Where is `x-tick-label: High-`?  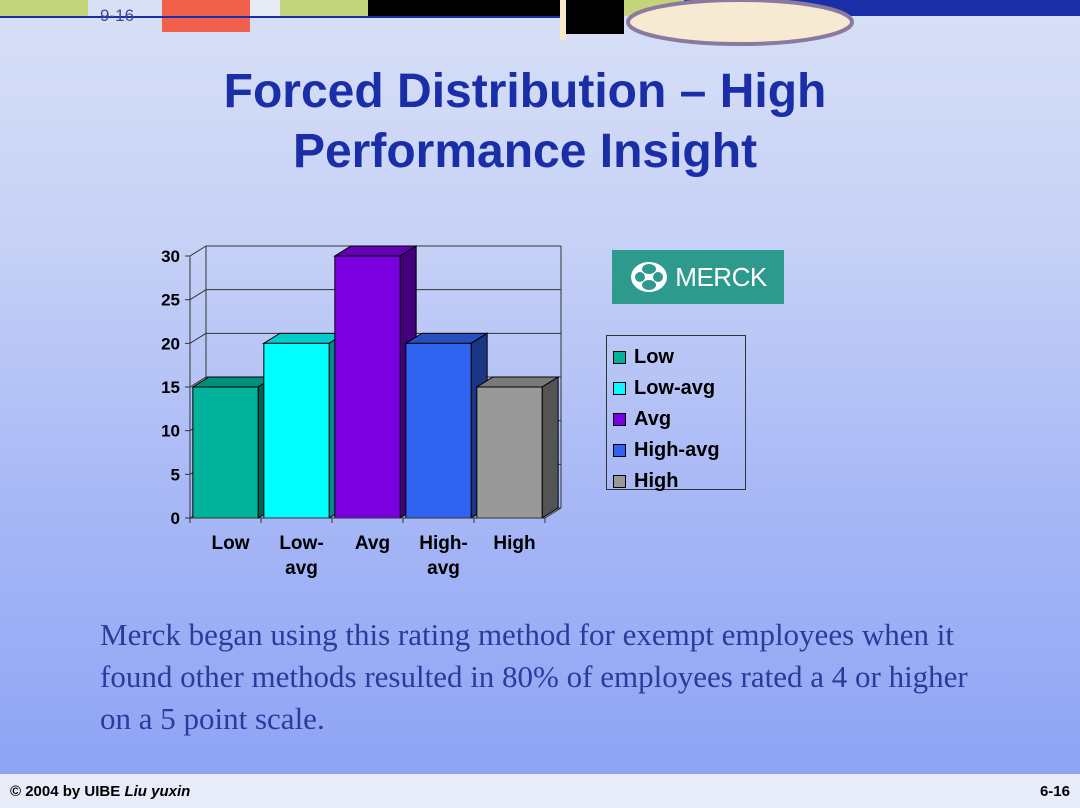
x-tick-label: High- is located at coordinates (443, 543).